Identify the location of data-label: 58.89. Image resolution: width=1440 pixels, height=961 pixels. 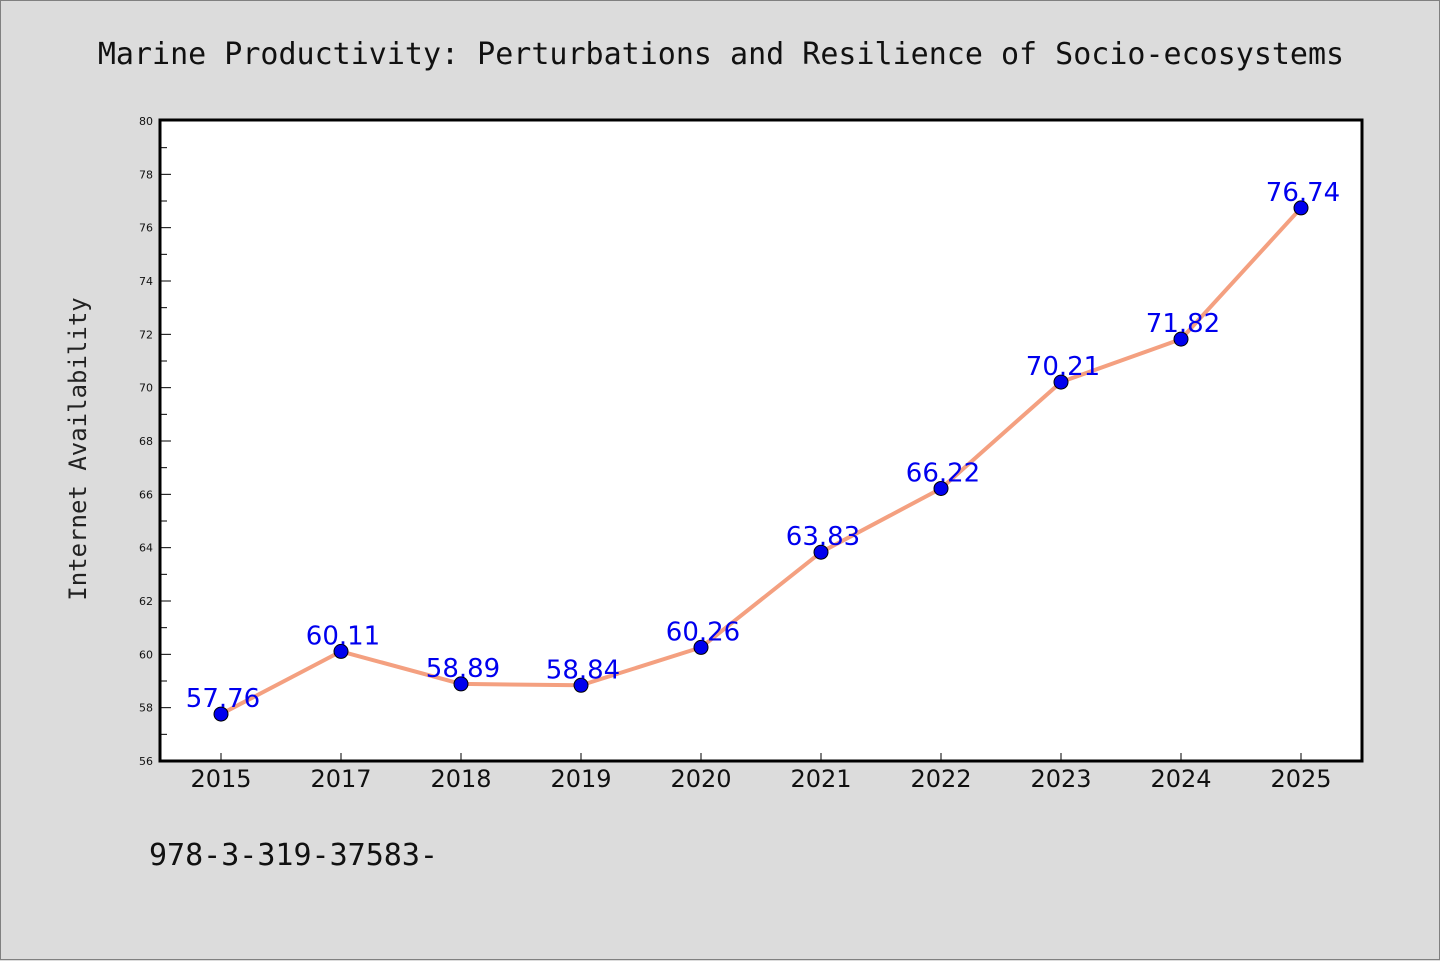
(463, 669).